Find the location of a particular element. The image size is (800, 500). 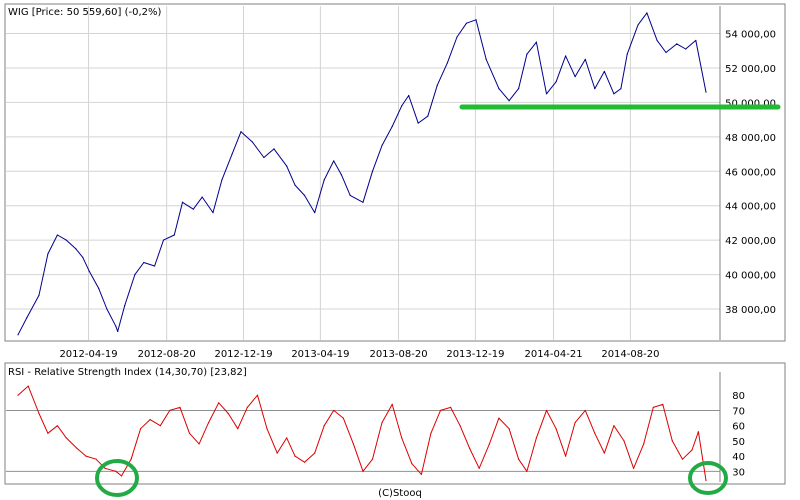

price-x-tick-label: 2012-12-19 is located at coordinates (243, 354).